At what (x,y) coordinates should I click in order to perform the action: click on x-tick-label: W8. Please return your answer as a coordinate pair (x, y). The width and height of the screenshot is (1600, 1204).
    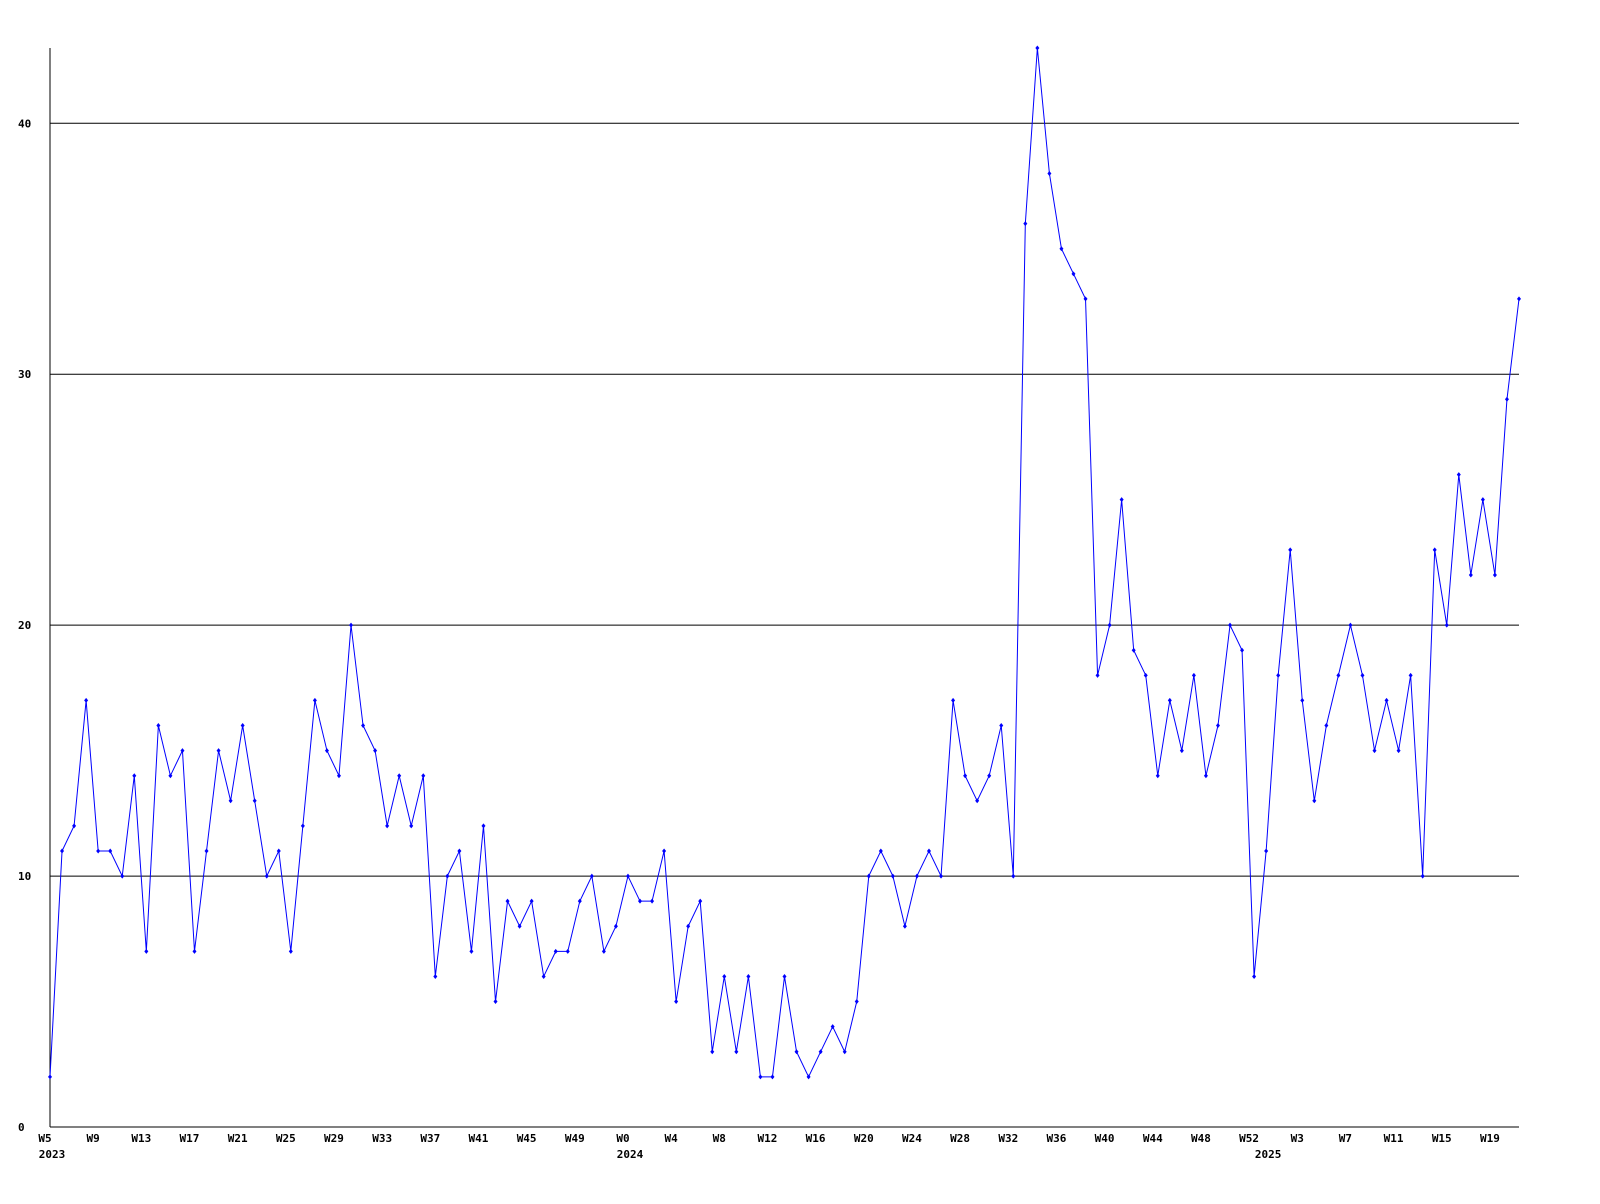
    Looking at the image, I should click on (719, 1138).